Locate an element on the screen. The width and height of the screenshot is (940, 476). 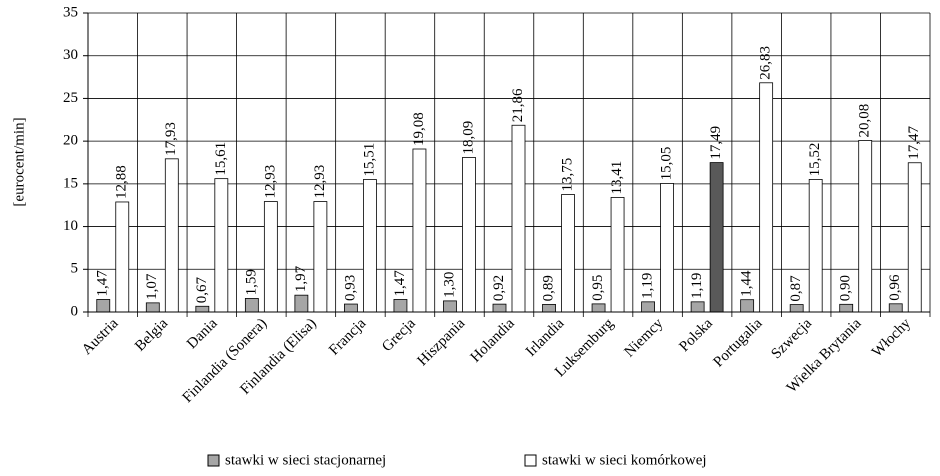
data-label: 0,89 is located at coordinates (548, 288).